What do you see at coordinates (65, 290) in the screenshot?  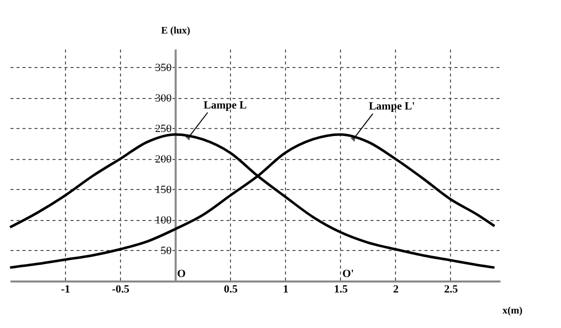 I see `x-tick-label: -1` at bounding box center [65, 290].